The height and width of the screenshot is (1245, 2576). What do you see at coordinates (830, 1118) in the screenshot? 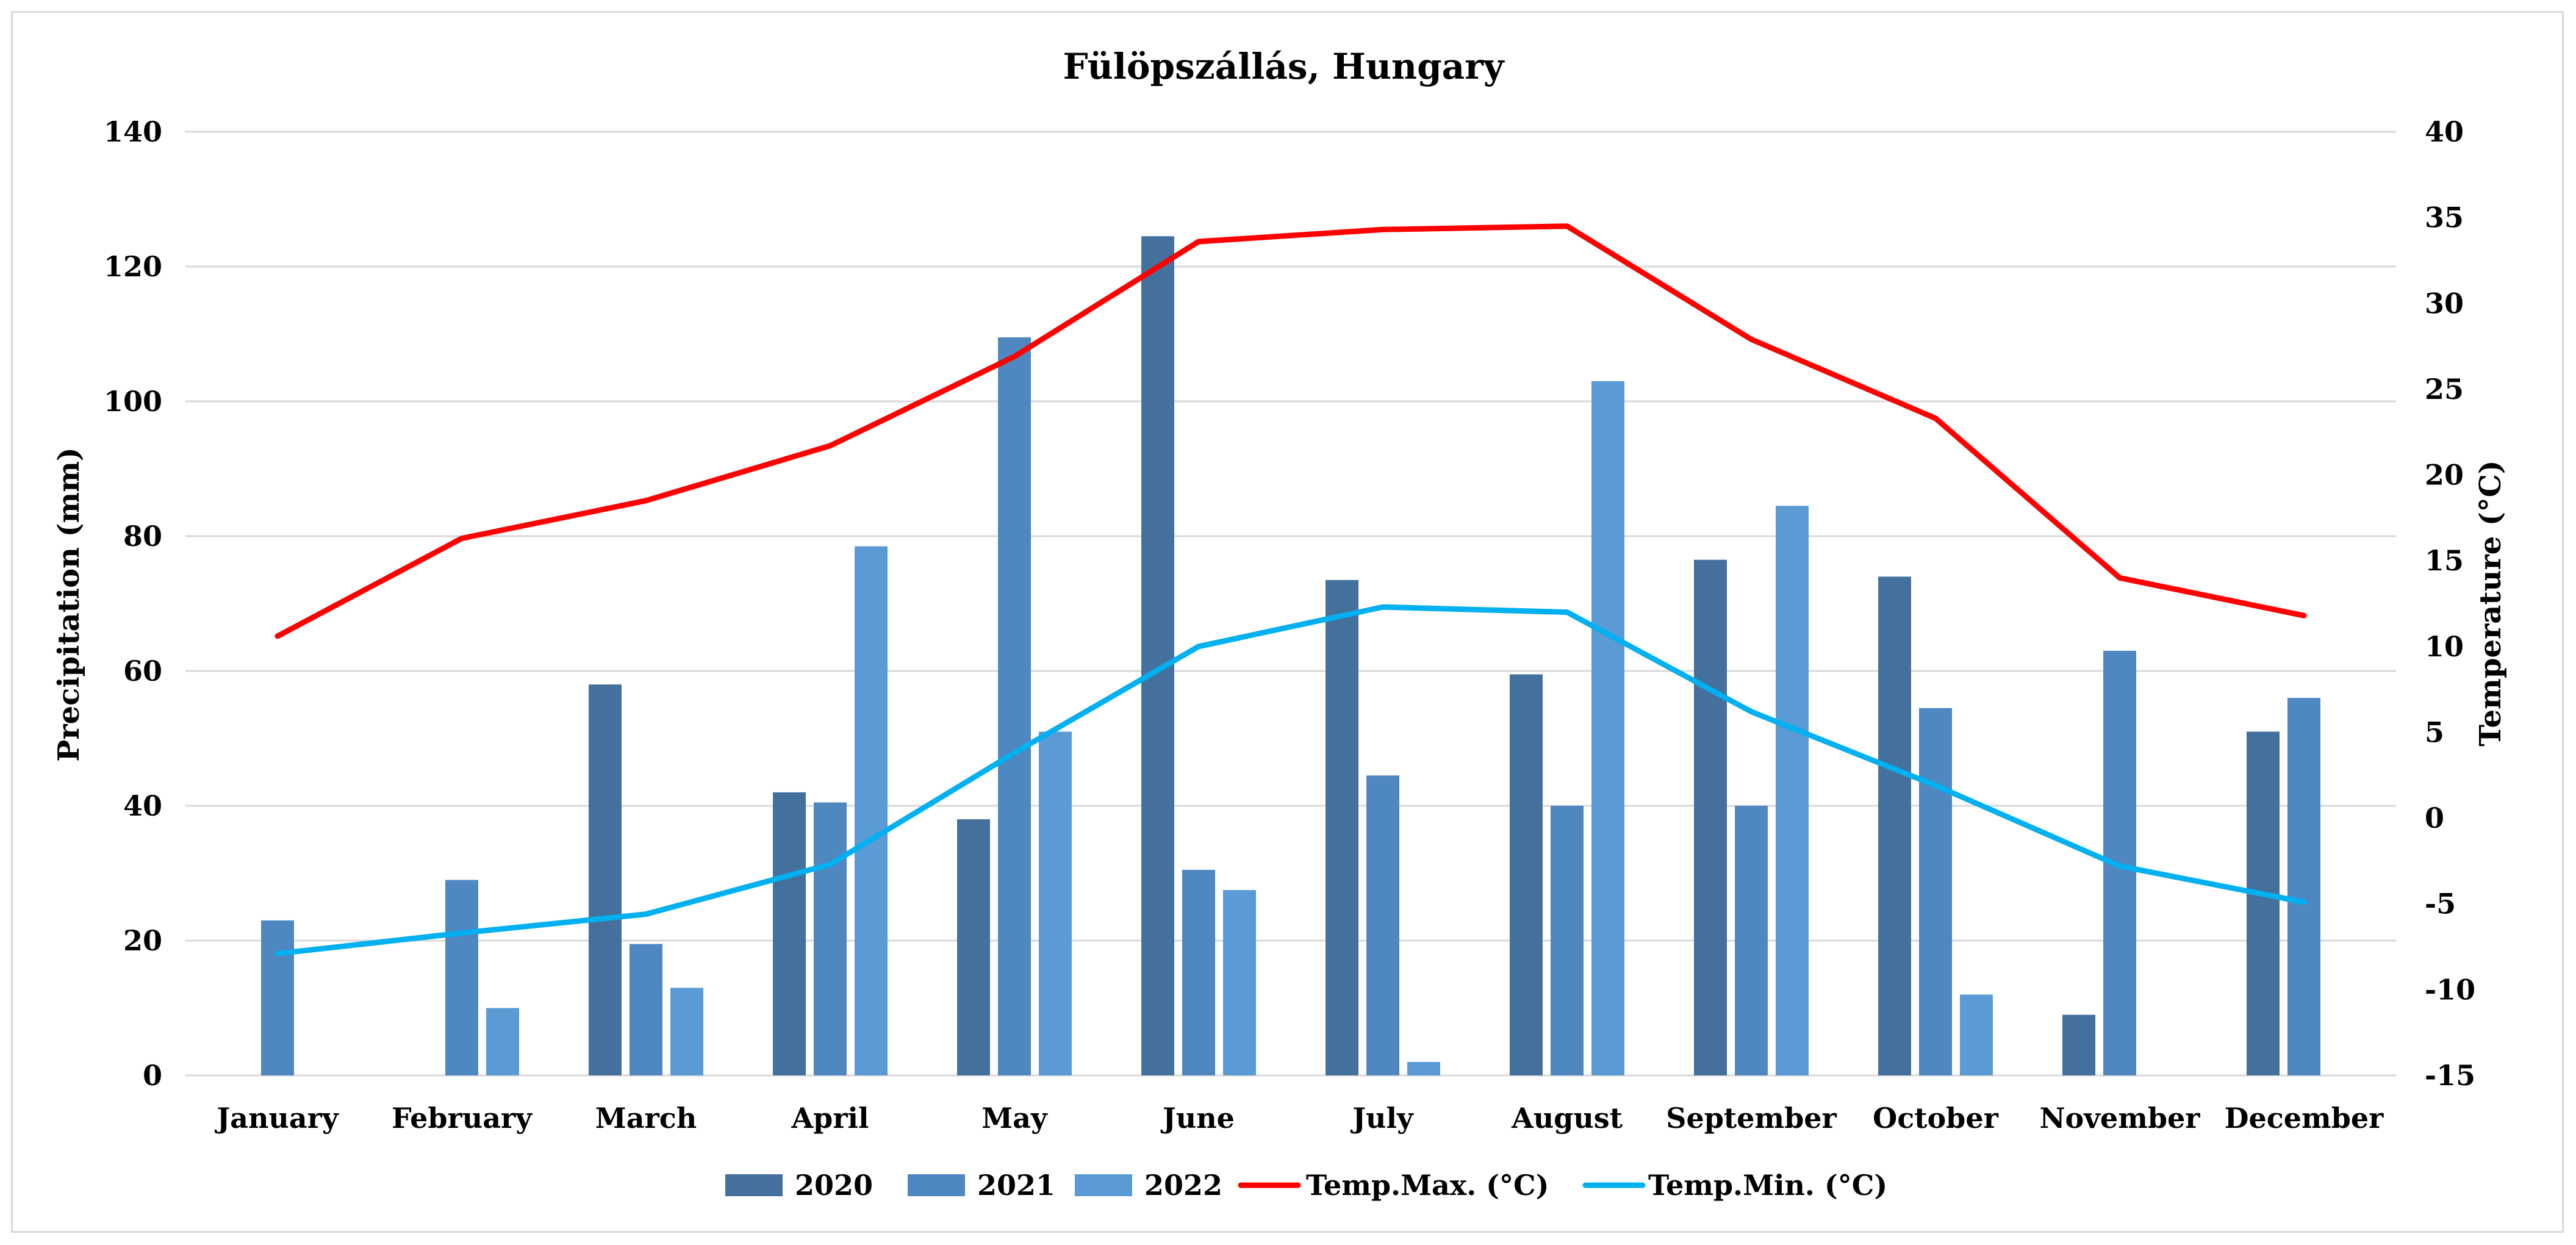
I see `x-category-label: April` at bounding box center [830, 1118].